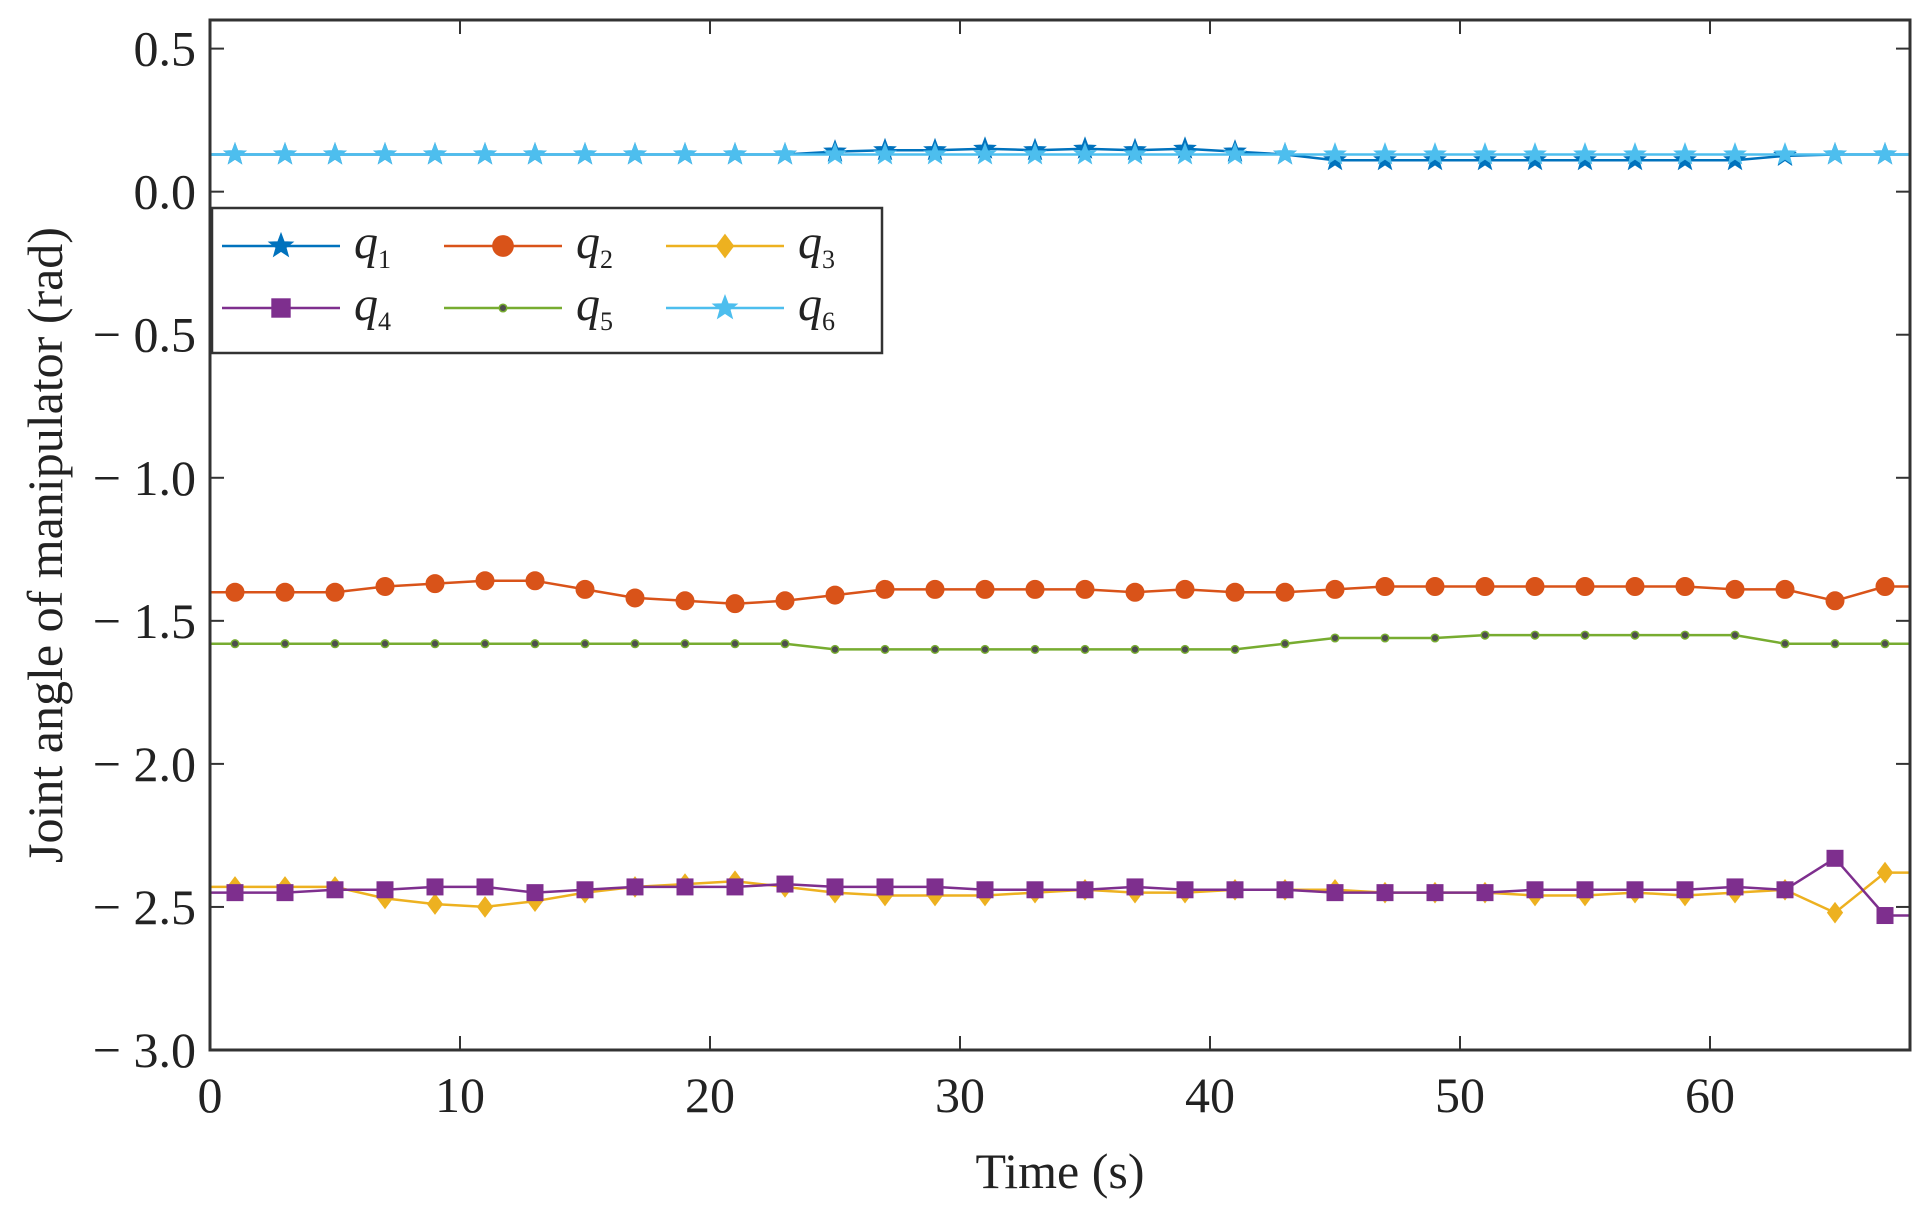  What do you see at coordinates (144, 907) in the screenshot?
I see `y-tick-label: − 2.5` at bounding box center [144, 907].